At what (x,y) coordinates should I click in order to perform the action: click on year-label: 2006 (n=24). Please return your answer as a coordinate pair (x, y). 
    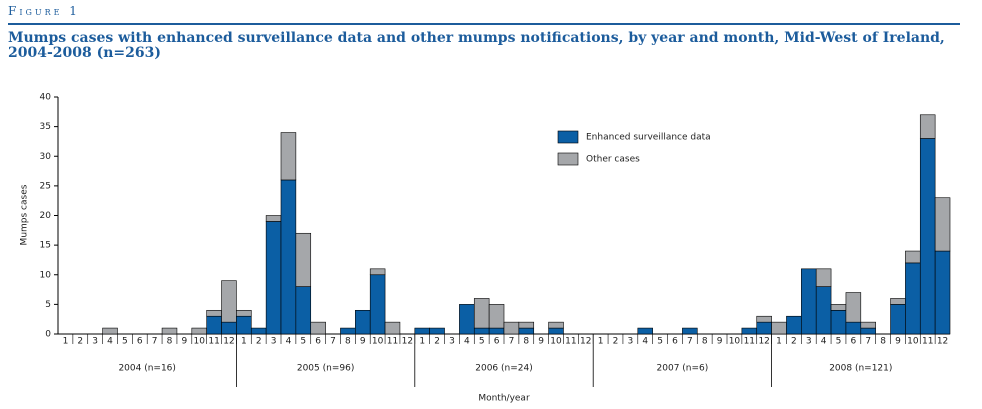
    Looking at the image, I should click on (504, 369).